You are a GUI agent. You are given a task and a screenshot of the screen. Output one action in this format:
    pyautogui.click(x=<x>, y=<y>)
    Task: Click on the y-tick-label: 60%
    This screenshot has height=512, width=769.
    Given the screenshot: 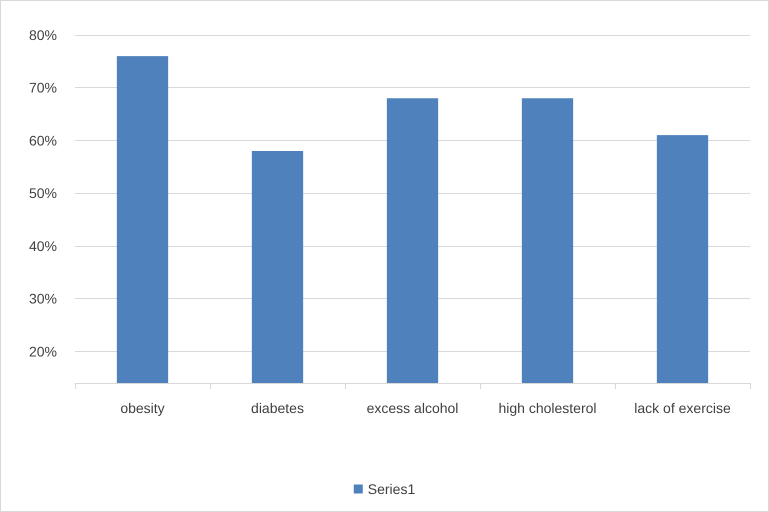 What is the action you would take?
    pyautogui.click(x=42, y=140)
    